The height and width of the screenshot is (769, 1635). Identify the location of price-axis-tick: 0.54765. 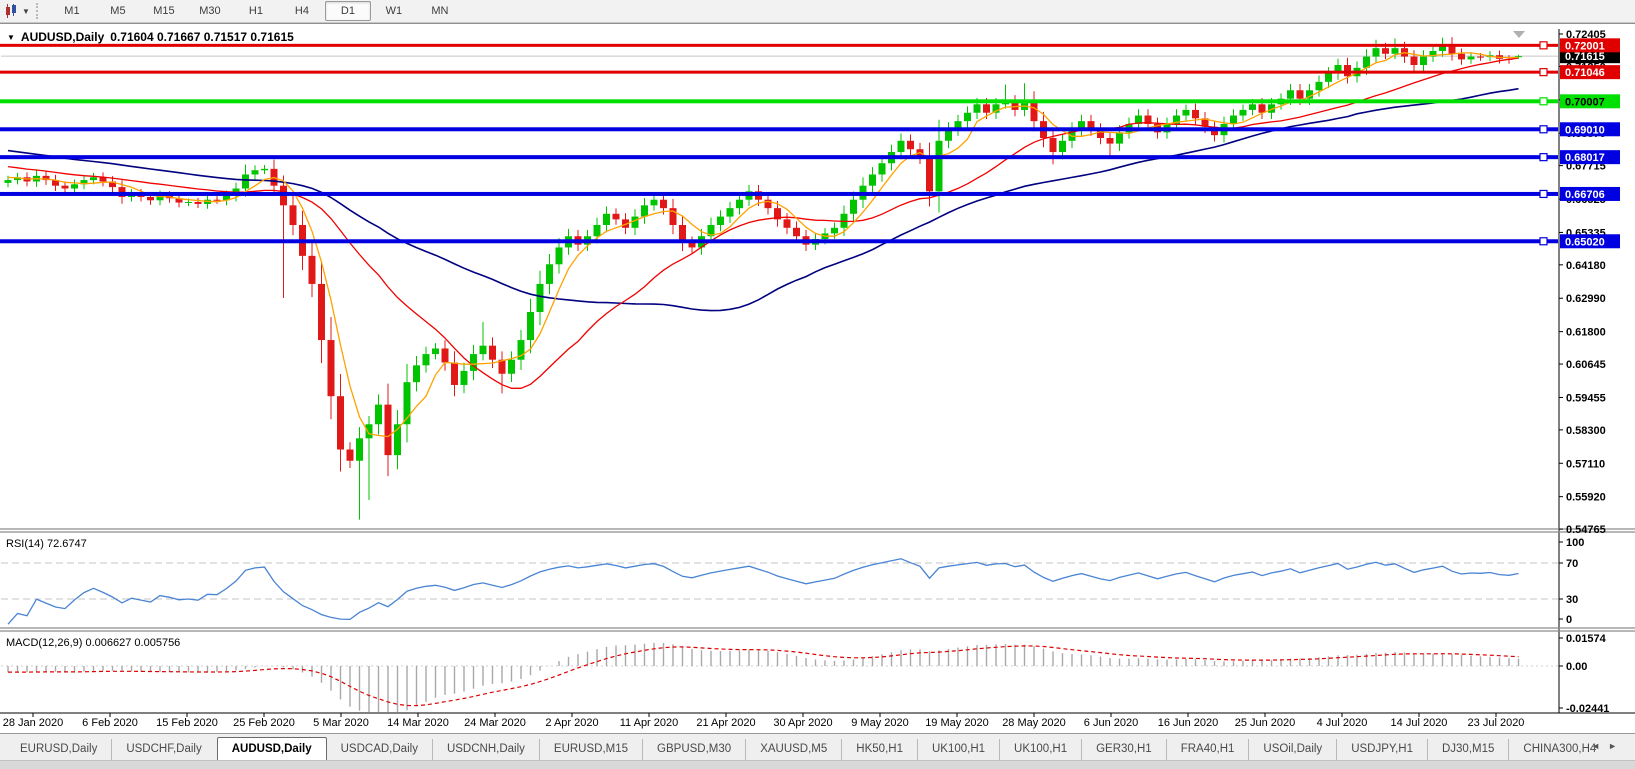
(1586, 530).